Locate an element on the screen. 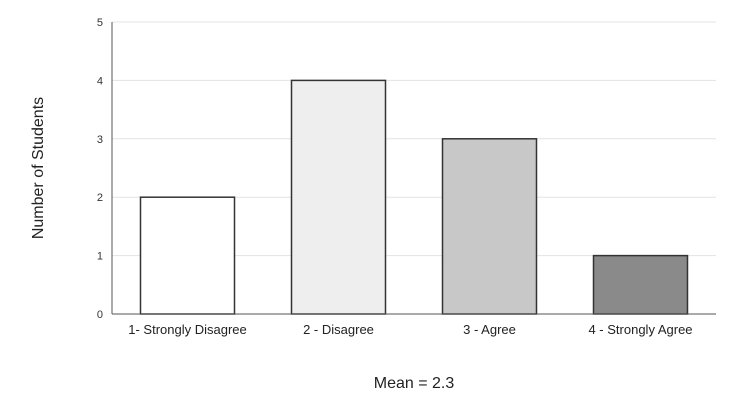 The image size is (730, 398). y-tick-label: 1 is located at coordinates (100, 257).